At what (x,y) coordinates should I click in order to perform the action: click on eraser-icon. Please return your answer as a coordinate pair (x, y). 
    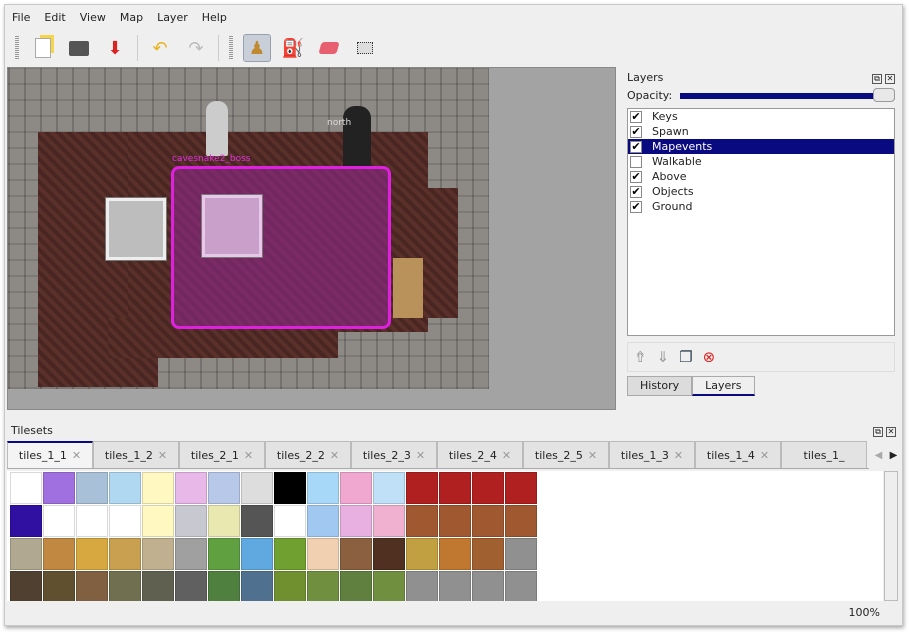
    Looking at the image, I should click on (329, 48).